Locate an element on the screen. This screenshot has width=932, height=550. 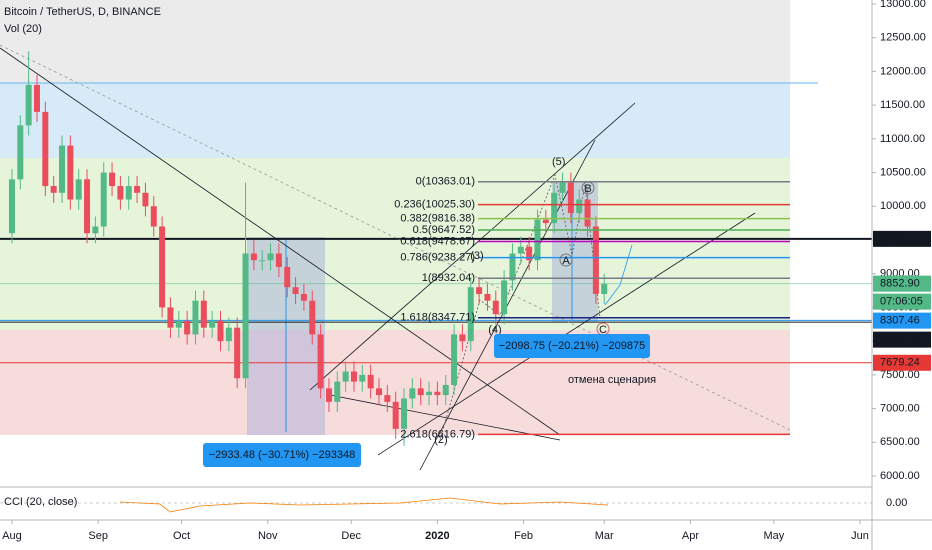
wave-label: (5) is located at coordinates (558, 162).